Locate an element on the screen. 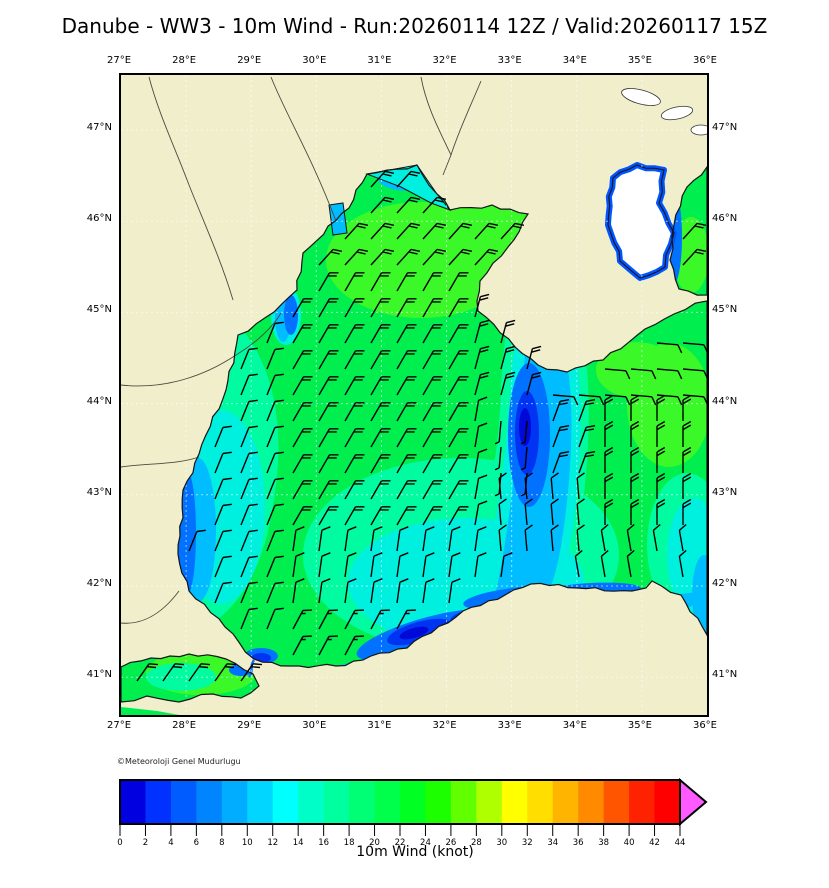  colorbar-tick-label: 32 is located at coordinates (527, 843).